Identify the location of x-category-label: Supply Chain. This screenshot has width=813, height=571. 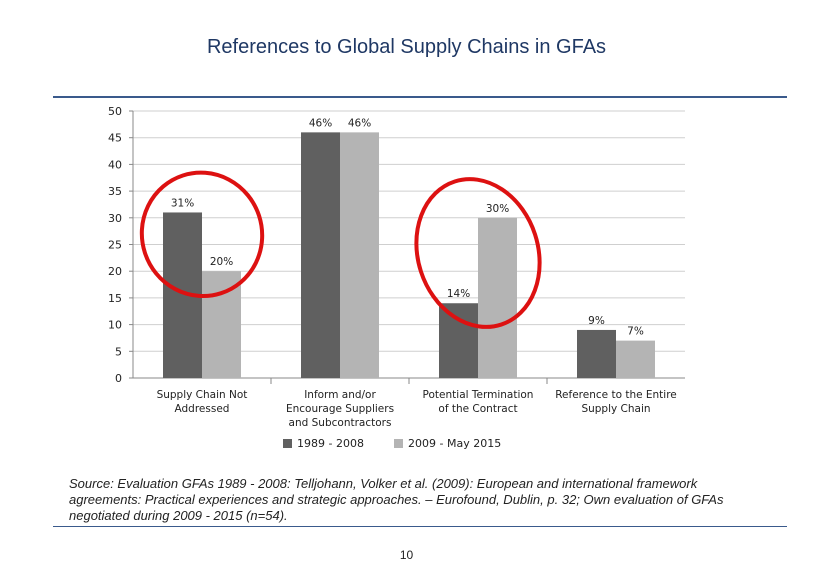
(615, 409).